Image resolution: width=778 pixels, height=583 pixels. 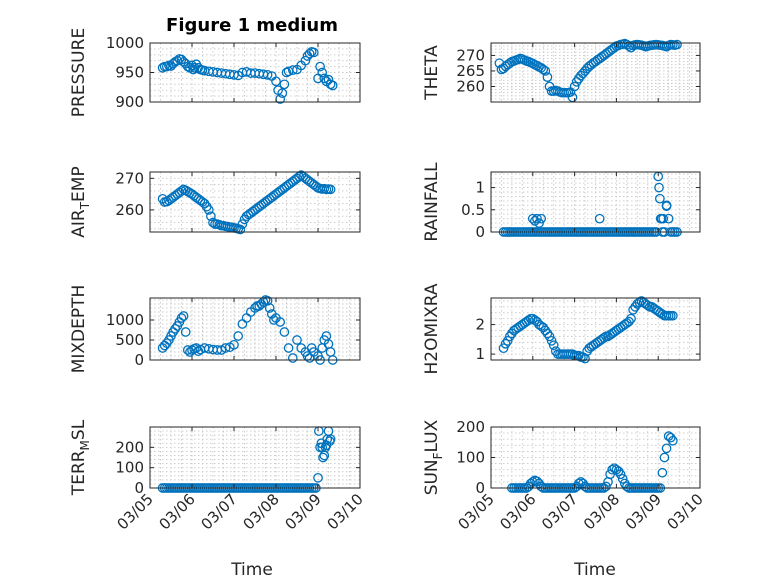 I want to click on y-axis-label: MIXDEPTH, so click(x=79, y=329).